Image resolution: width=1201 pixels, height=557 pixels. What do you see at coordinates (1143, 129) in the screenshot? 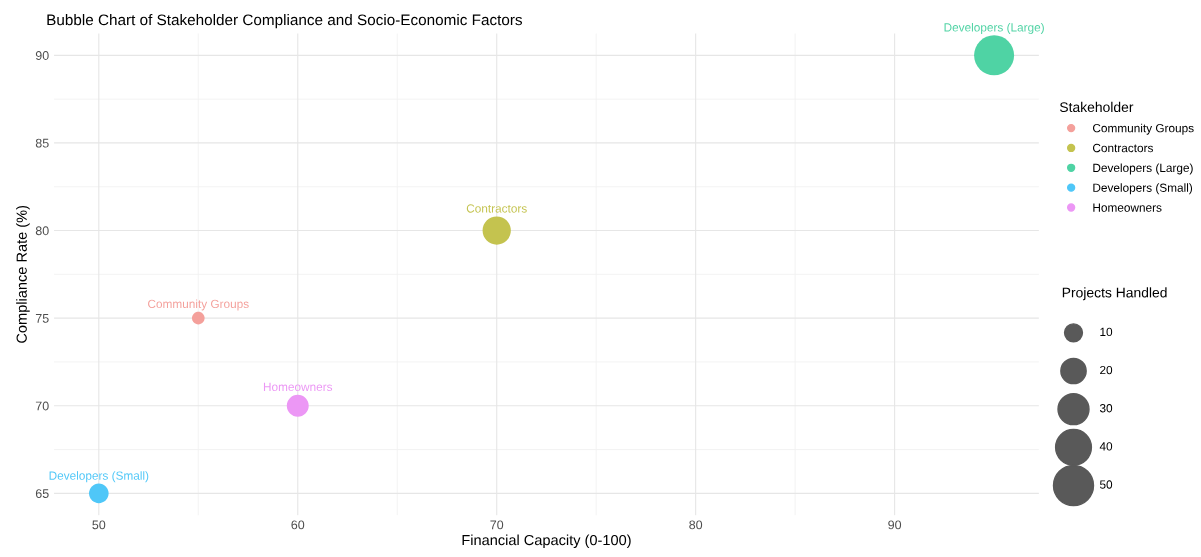
I see `legend-label: Community Groups` at bounding box center [1143, 129].